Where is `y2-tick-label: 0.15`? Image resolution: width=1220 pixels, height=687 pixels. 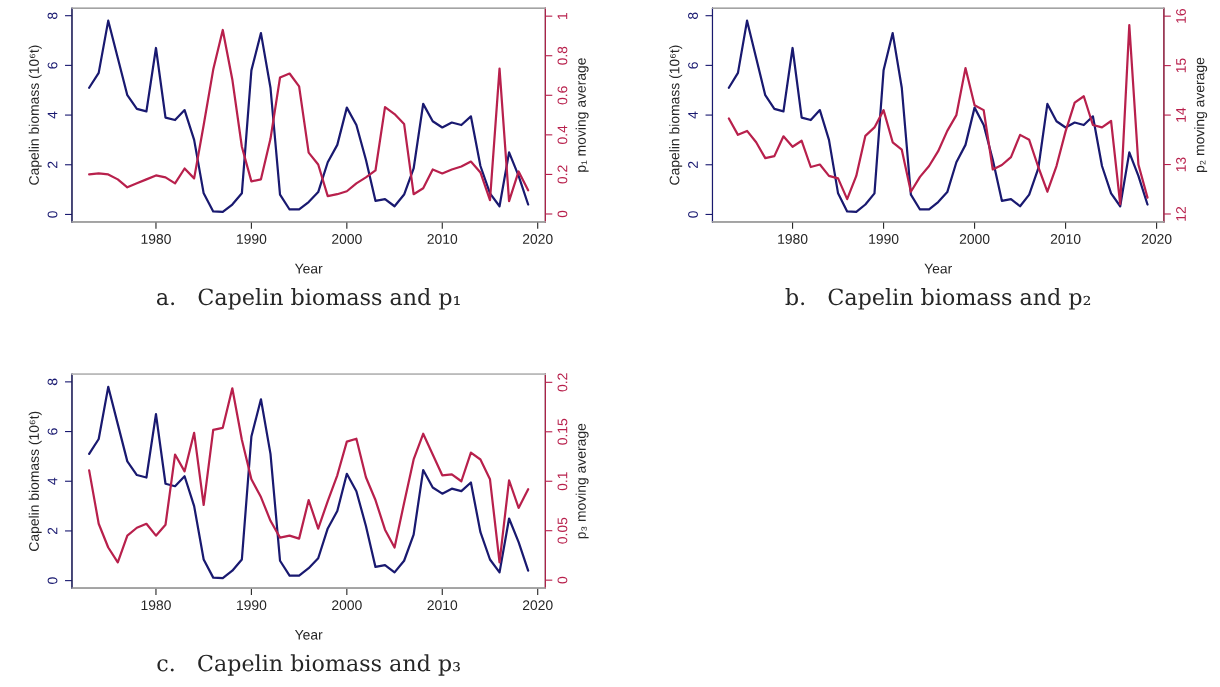 y2-tick-label: 0.15 is located at coordinates (562, 431).